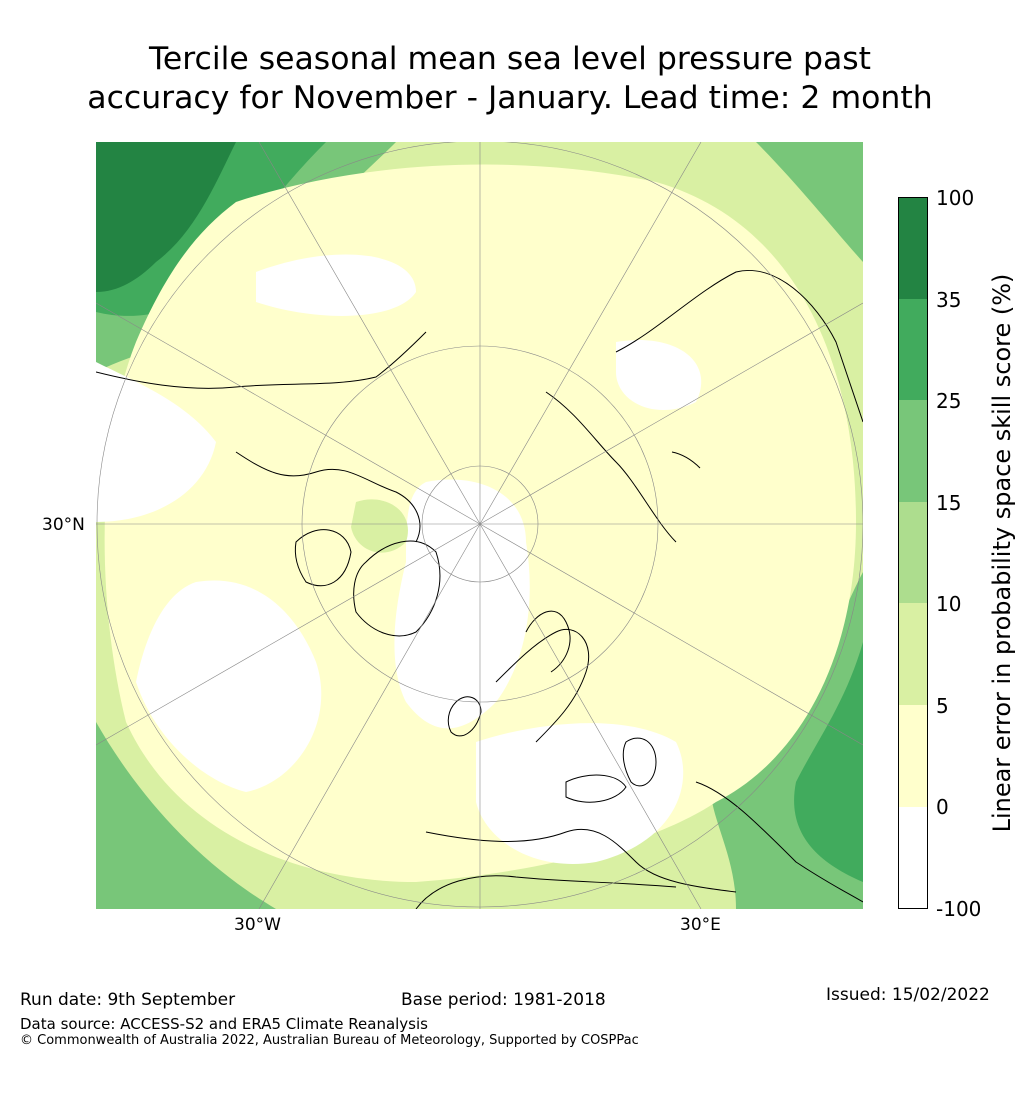 Image resolution: width=1020 pixels, height=1095 pixels. I want to click on coastline-siberia, so click(739, 346).